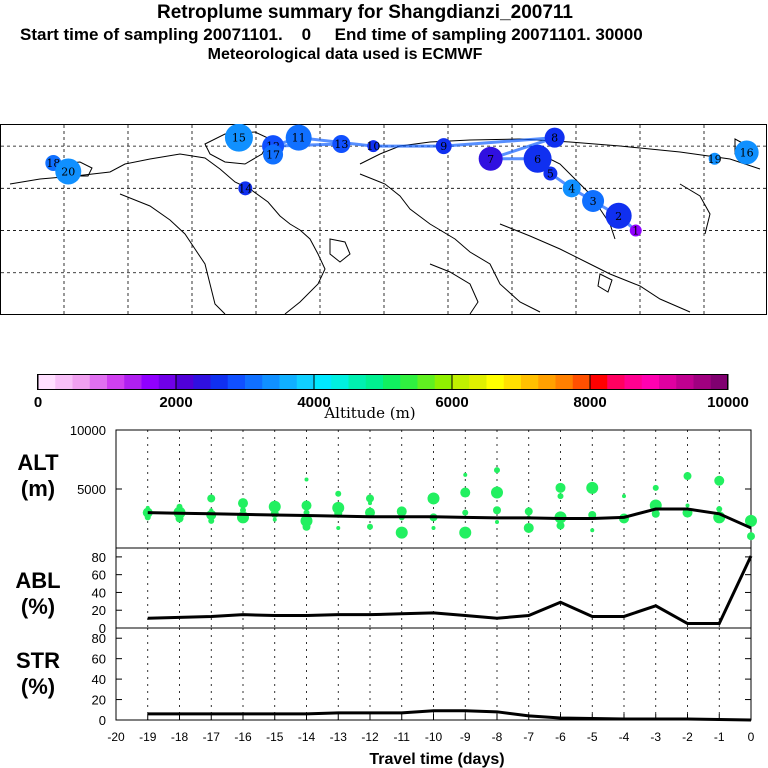  What do you see at coordinates (451, 402) in the screenshot?
I see `colorbar-tick-label: 6000` at bounding box center [451, 402].